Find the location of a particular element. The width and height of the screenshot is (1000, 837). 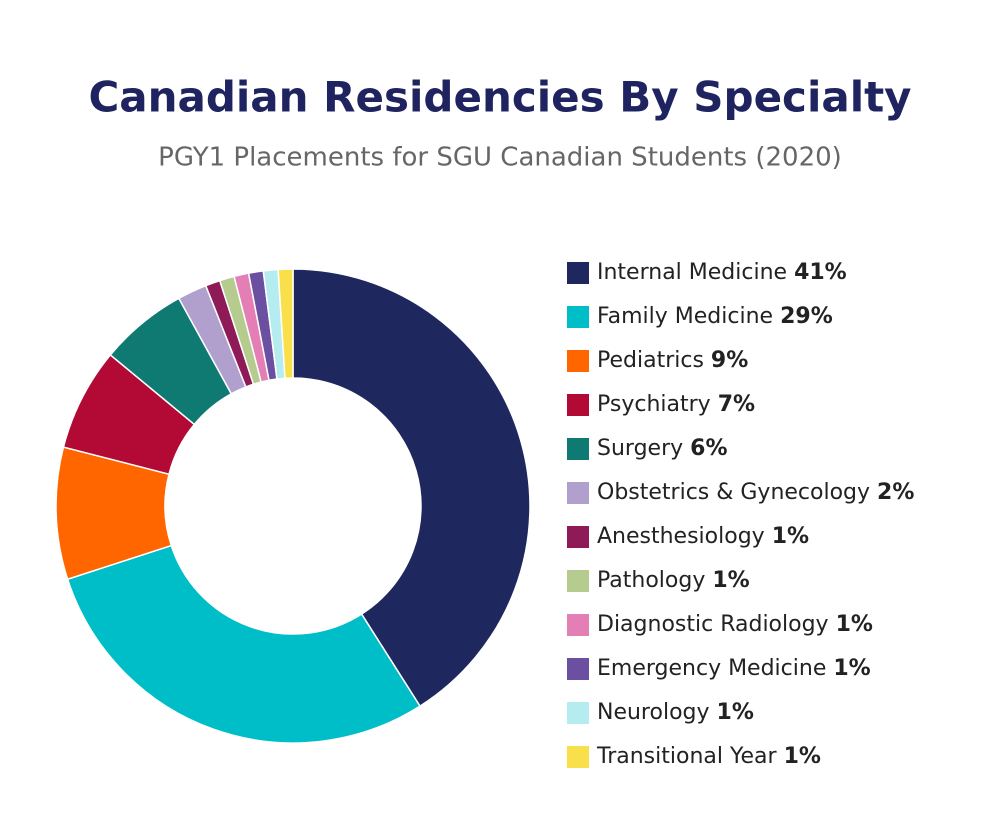

legend-label: Pathology 1% is located at coordinates (673, 580).